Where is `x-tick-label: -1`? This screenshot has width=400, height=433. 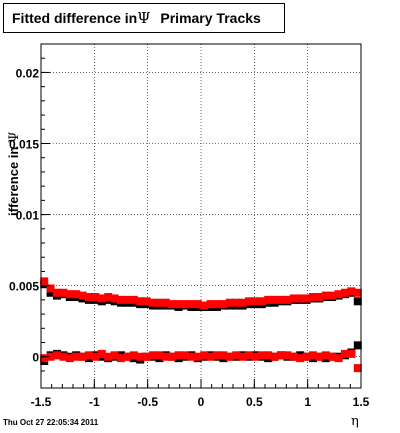 x-tick-label: -1 is located at coordinates (94, 402).